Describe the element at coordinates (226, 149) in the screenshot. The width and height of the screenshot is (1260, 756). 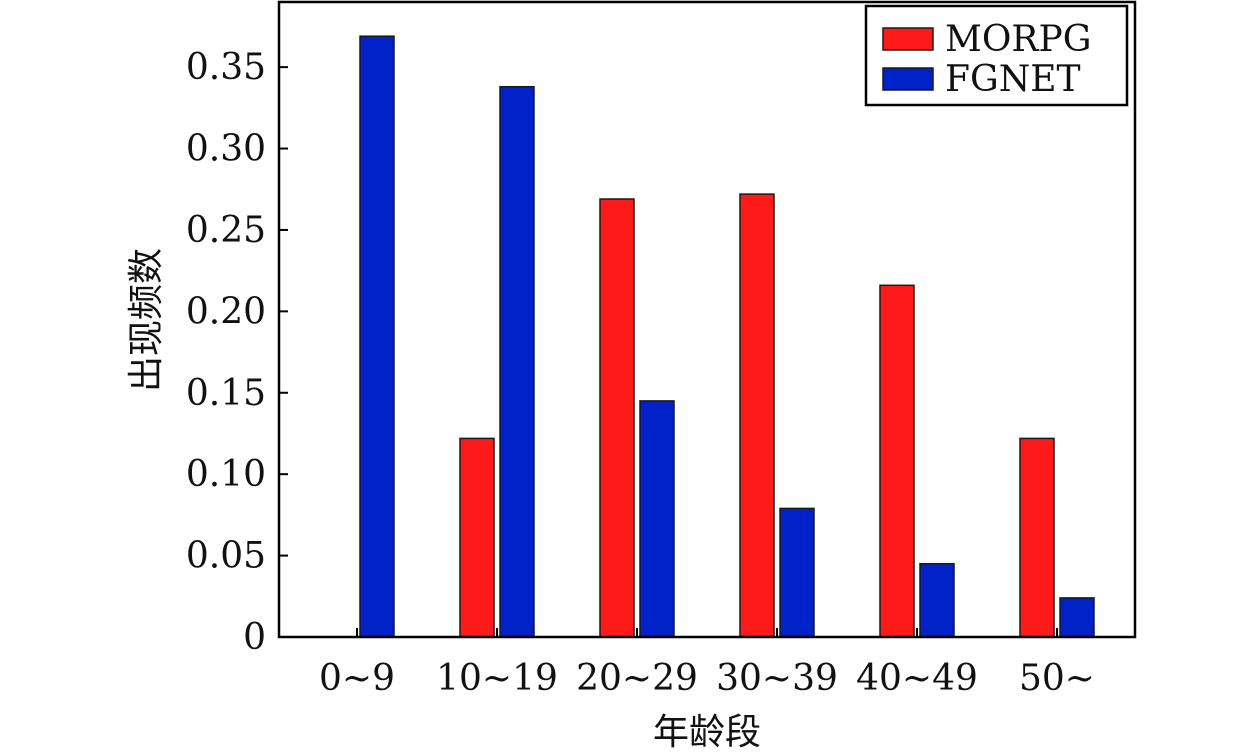
I see `y-tick-label: 0.30` at that location.